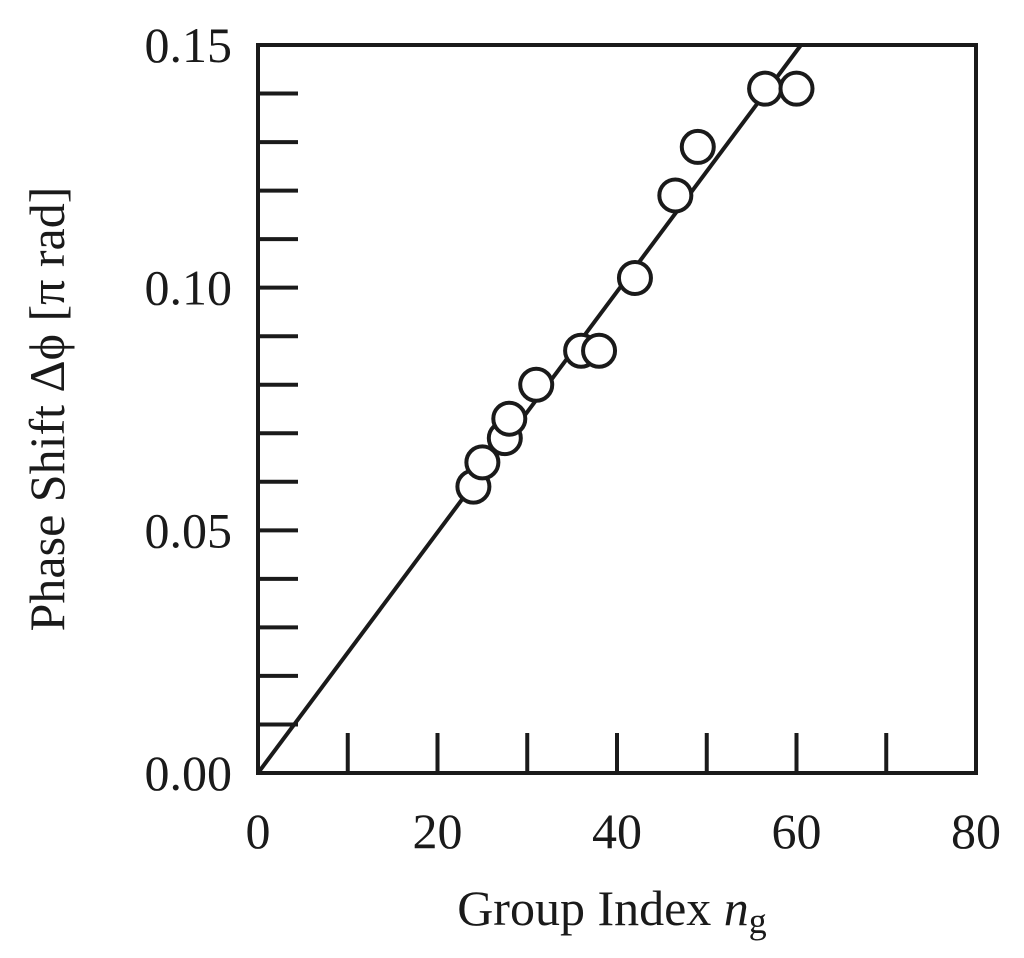  Describe the element at coordinates (590, 908) in the screenshot. I see `x-axis-title-text: Group Index` at that location.